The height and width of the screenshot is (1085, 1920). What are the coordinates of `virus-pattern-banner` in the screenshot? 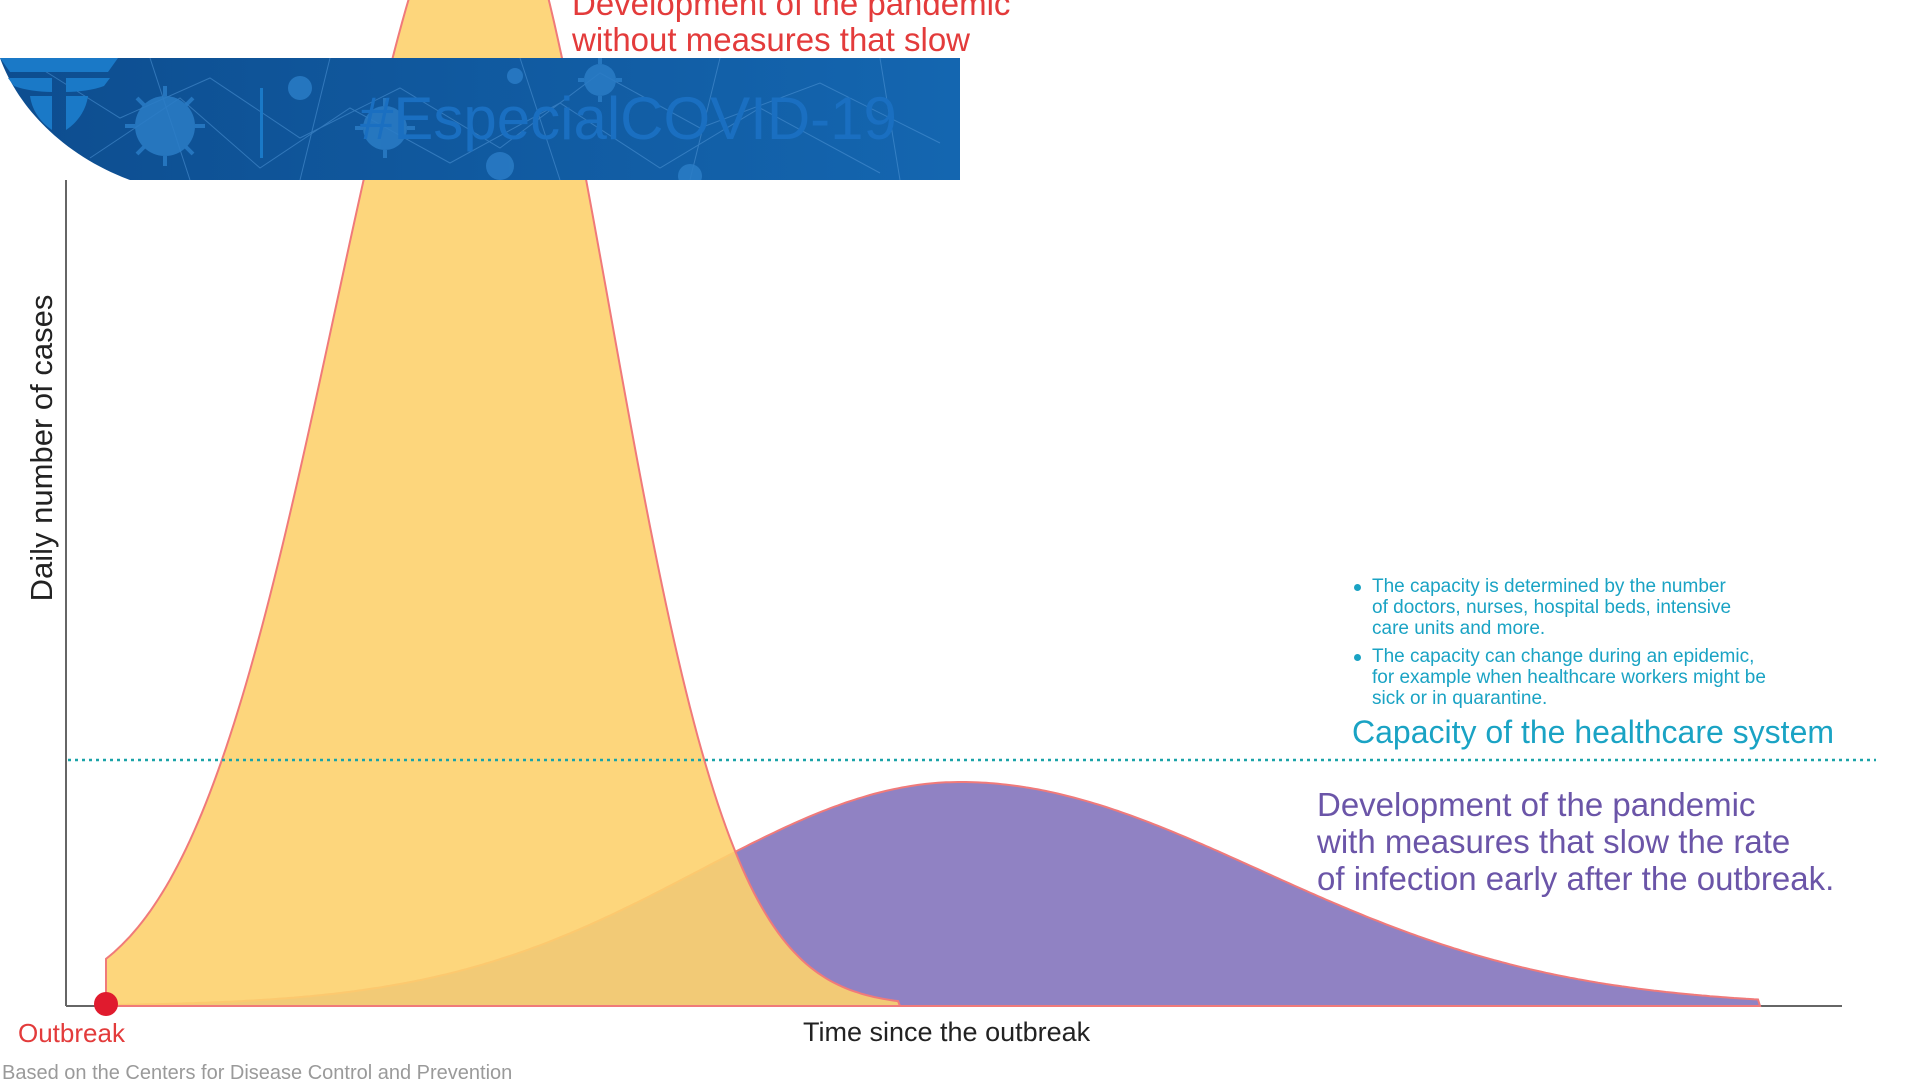 It's located at (480, 119).